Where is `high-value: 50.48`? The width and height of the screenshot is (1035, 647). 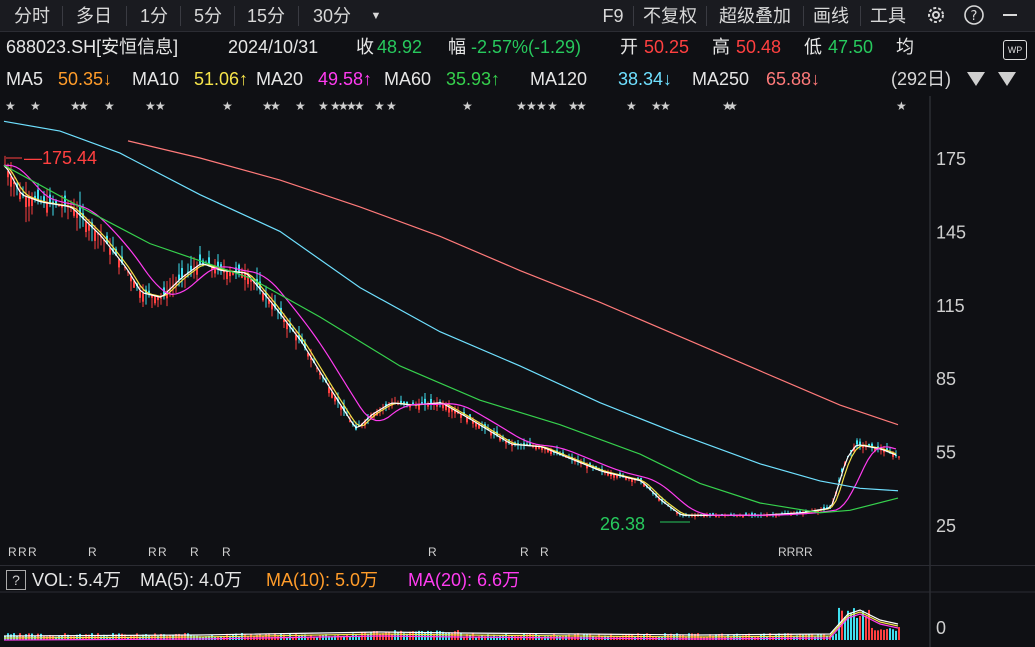
high-value: 50.48 is located at coordinates (759, 47).